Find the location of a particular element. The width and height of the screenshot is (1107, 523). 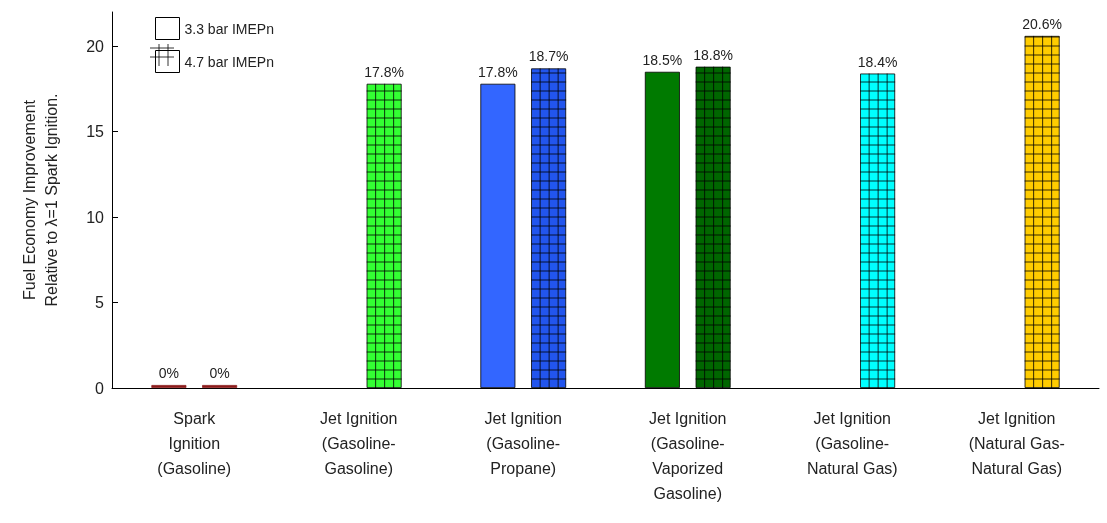

y-axis-title: Fuel Economy Improvement Relative to λ=1 Spark Ignition. is located at coordinates (40, 200).